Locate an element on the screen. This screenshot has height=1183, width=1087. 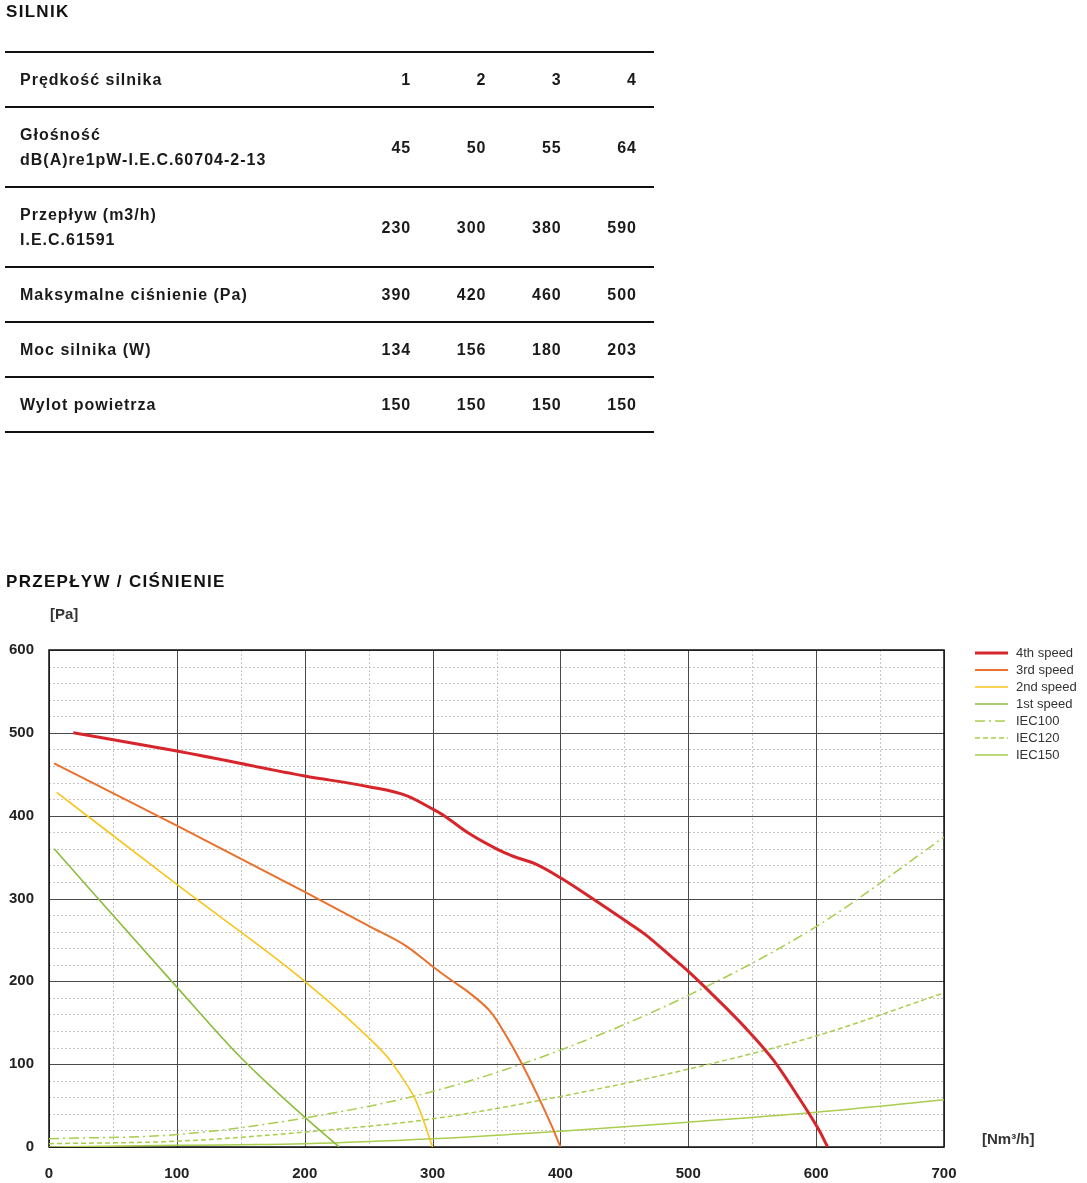
x-tick-label: 4 is located at coordinates (632, 80).